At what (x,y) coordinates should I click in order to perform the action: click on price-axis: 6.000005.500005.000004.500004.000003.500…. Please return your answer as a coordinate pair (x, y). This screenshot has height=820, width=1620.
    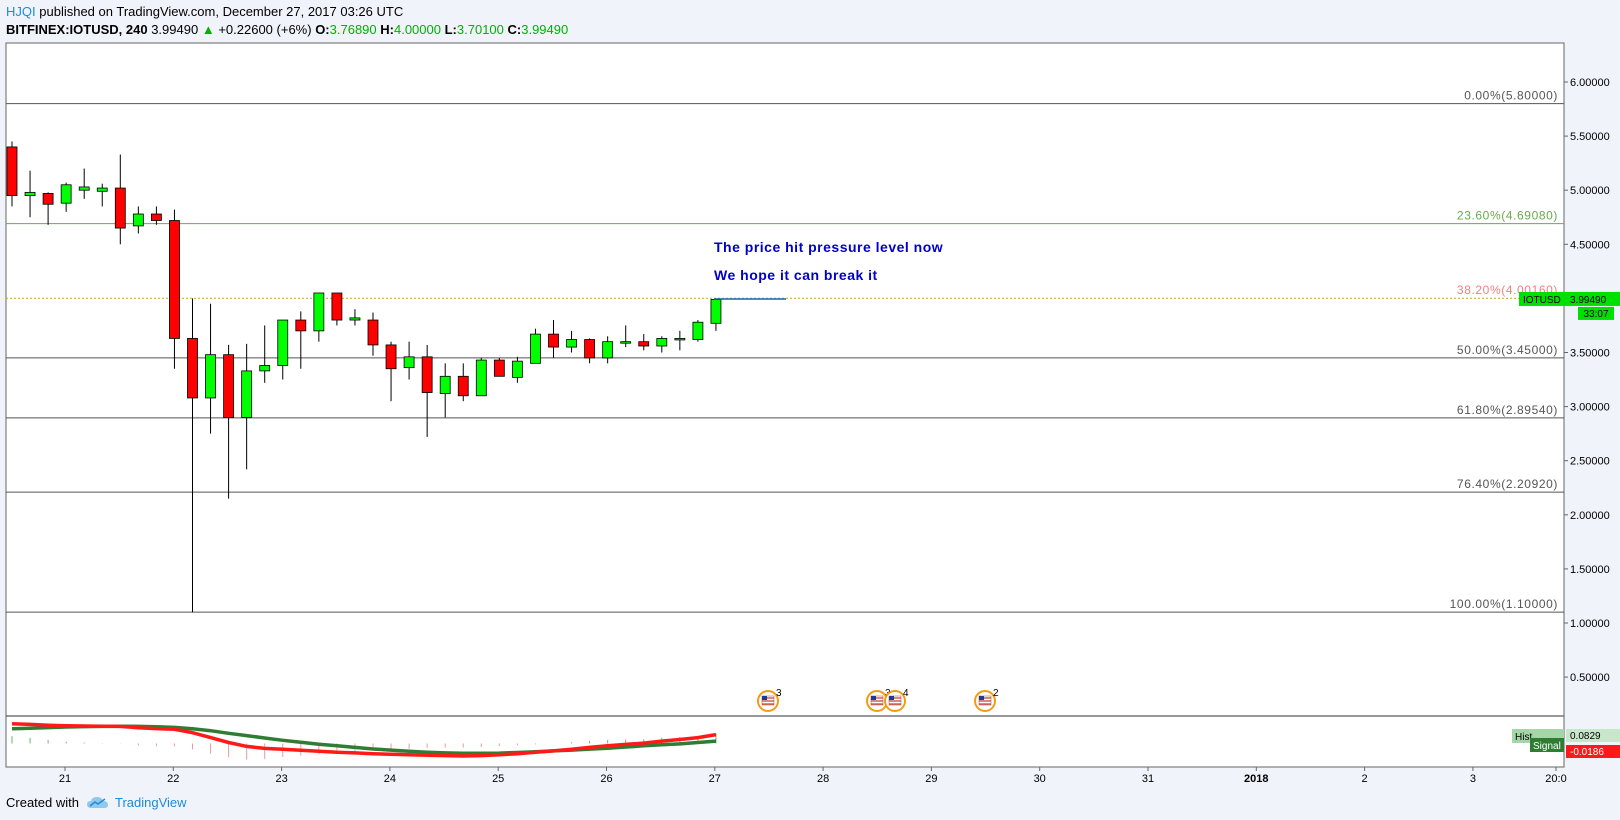
    Looking at the image, I should click on (1569, 380).